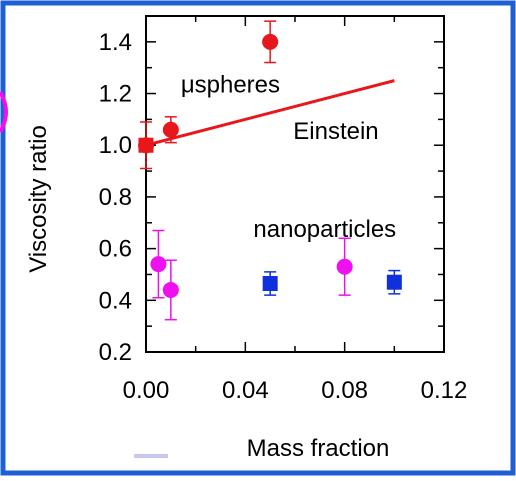 This screenshot has height=481, width=516. What do you see at coordinates (444, 390) in the screenshot?
I see `x-tick-label: 0.12` at bounding box center [444, 390].